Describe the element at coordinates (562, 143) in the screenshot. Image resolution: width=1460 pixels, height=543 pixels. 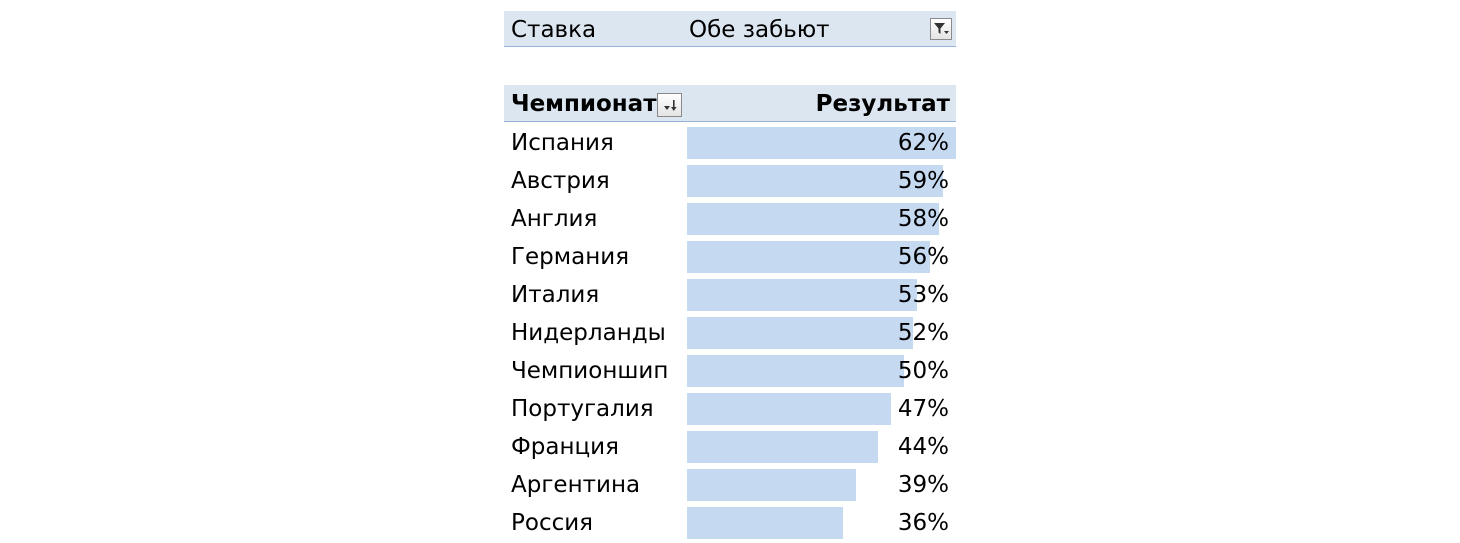
I see `category-label: Испания` at that location.